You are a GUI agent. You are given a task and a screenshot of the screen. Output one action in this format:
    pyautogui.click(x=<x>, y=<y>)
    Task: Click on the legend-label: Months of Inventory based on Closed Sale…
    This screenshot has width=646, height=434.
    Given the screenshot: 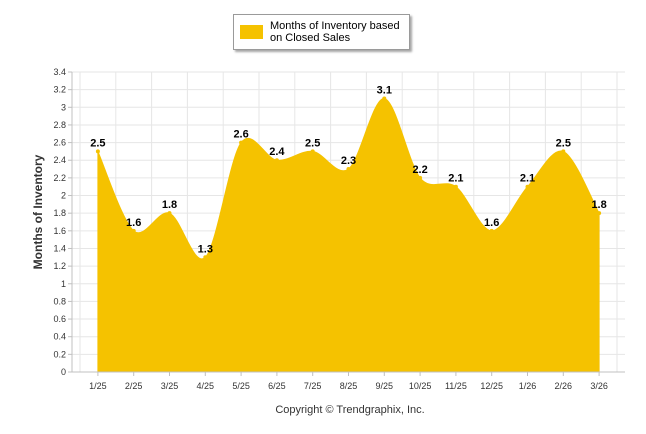 What is the action you would take?
    pyautogui.click(x=335, y=32)
    